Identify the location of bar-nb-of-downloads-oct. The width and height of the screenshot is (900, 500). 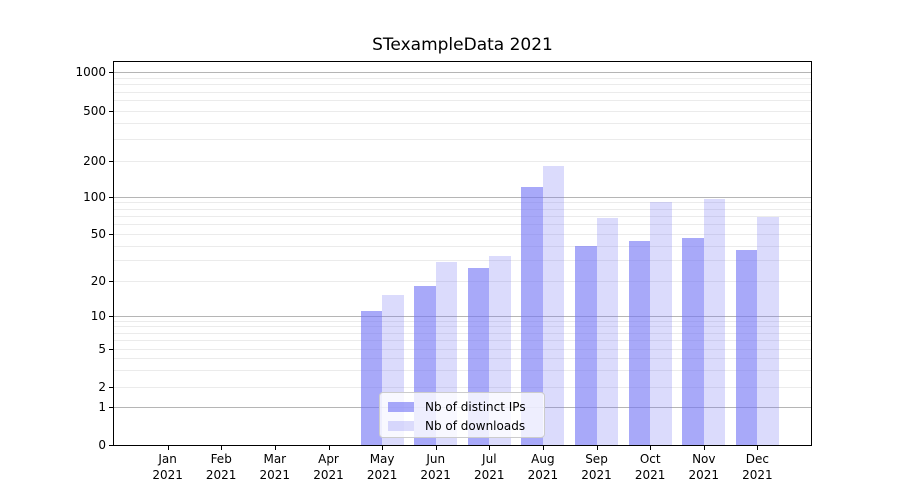
(661, 323).